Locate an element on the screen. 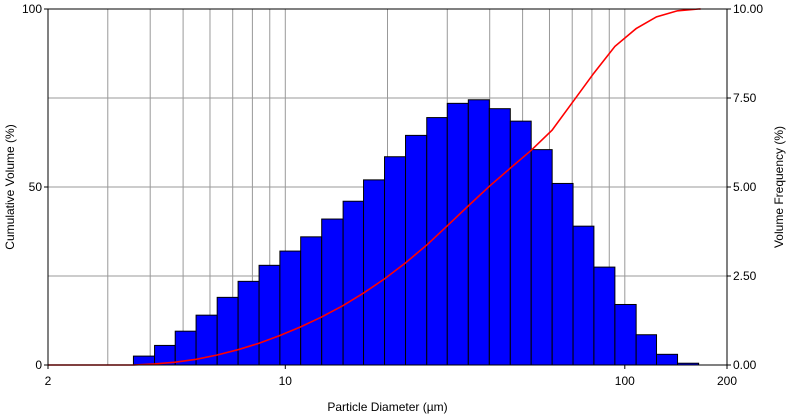  y-axis-label-right: Volume Frequency (%) is located at coordinates (779, 187).